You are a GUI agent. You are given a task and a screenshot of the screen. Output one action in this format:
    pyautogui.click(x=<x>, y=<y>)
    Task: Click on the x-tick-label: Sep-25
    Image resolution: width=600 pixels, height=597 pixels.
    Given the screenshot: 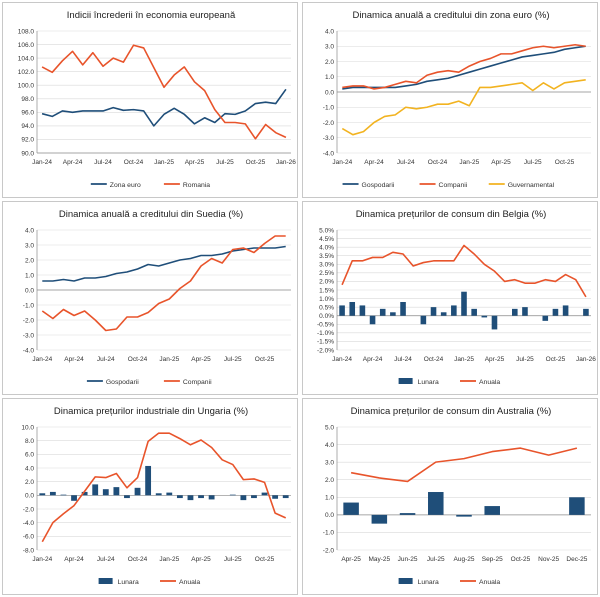 What is the action you would take?
    pyautogui.click(x=492, y=559)
    